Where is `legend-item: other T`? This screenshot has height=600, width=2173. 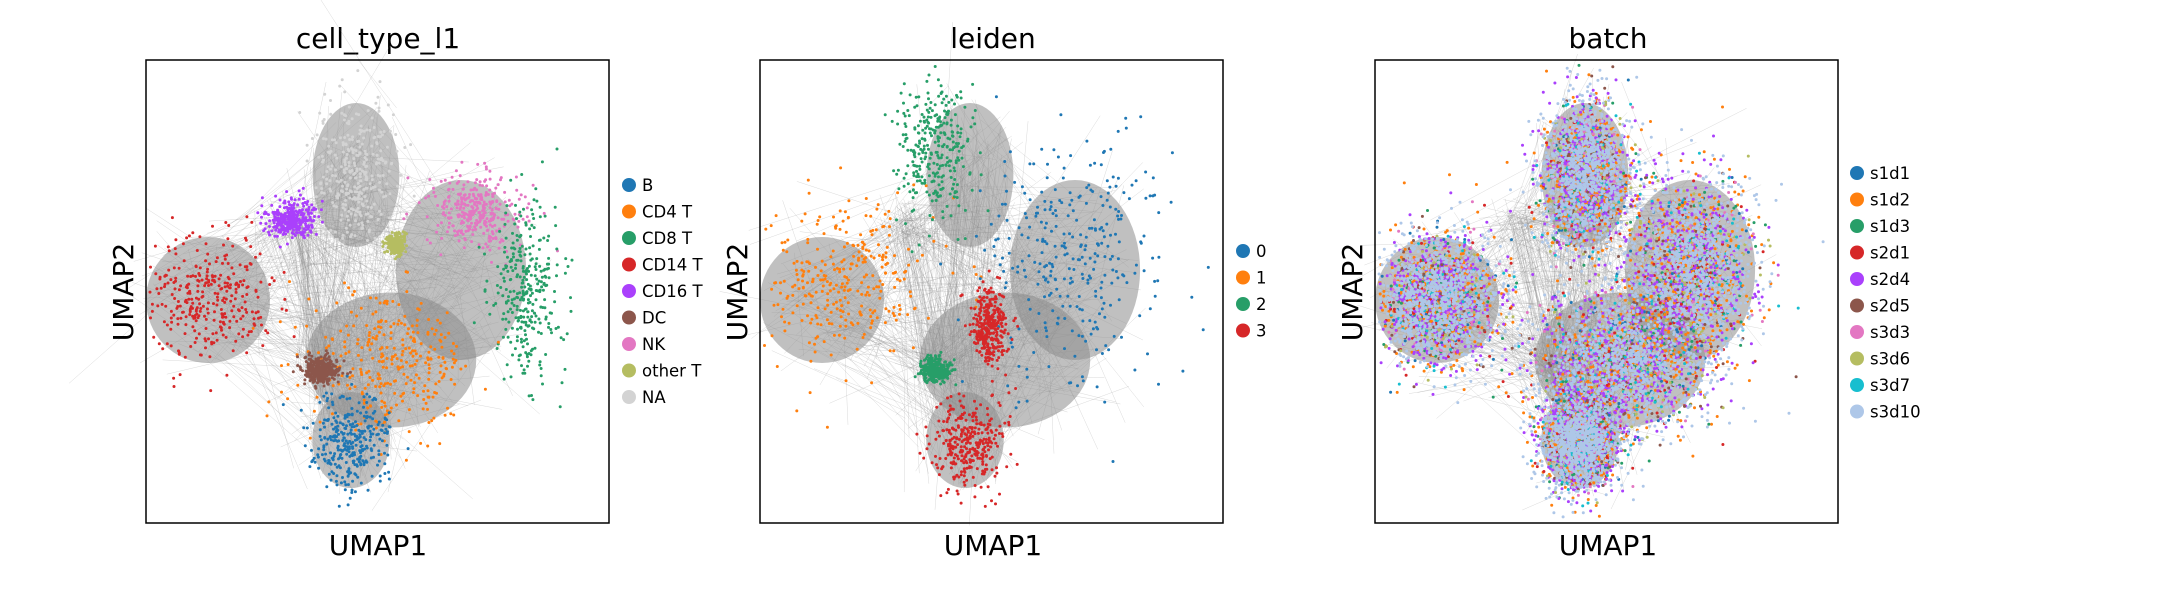
legend-item: other T is located at coordinates (662, 371).